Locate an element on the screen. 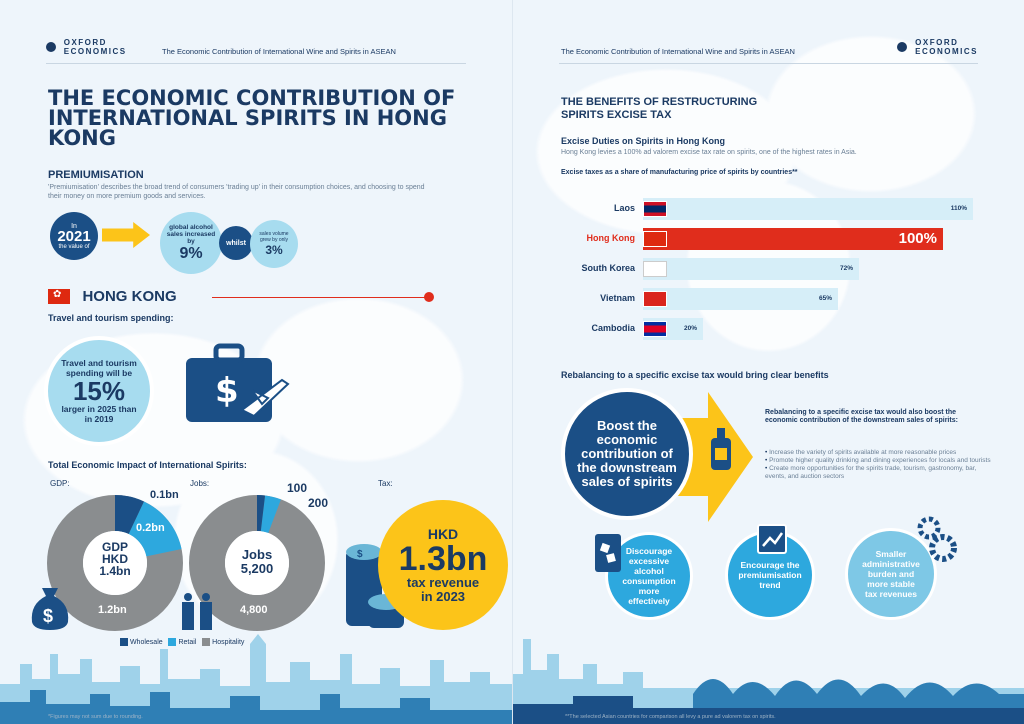 The height and width of the screenshot is (724, 1024). travel-pct: 15% is located at coordinates (99, 391).